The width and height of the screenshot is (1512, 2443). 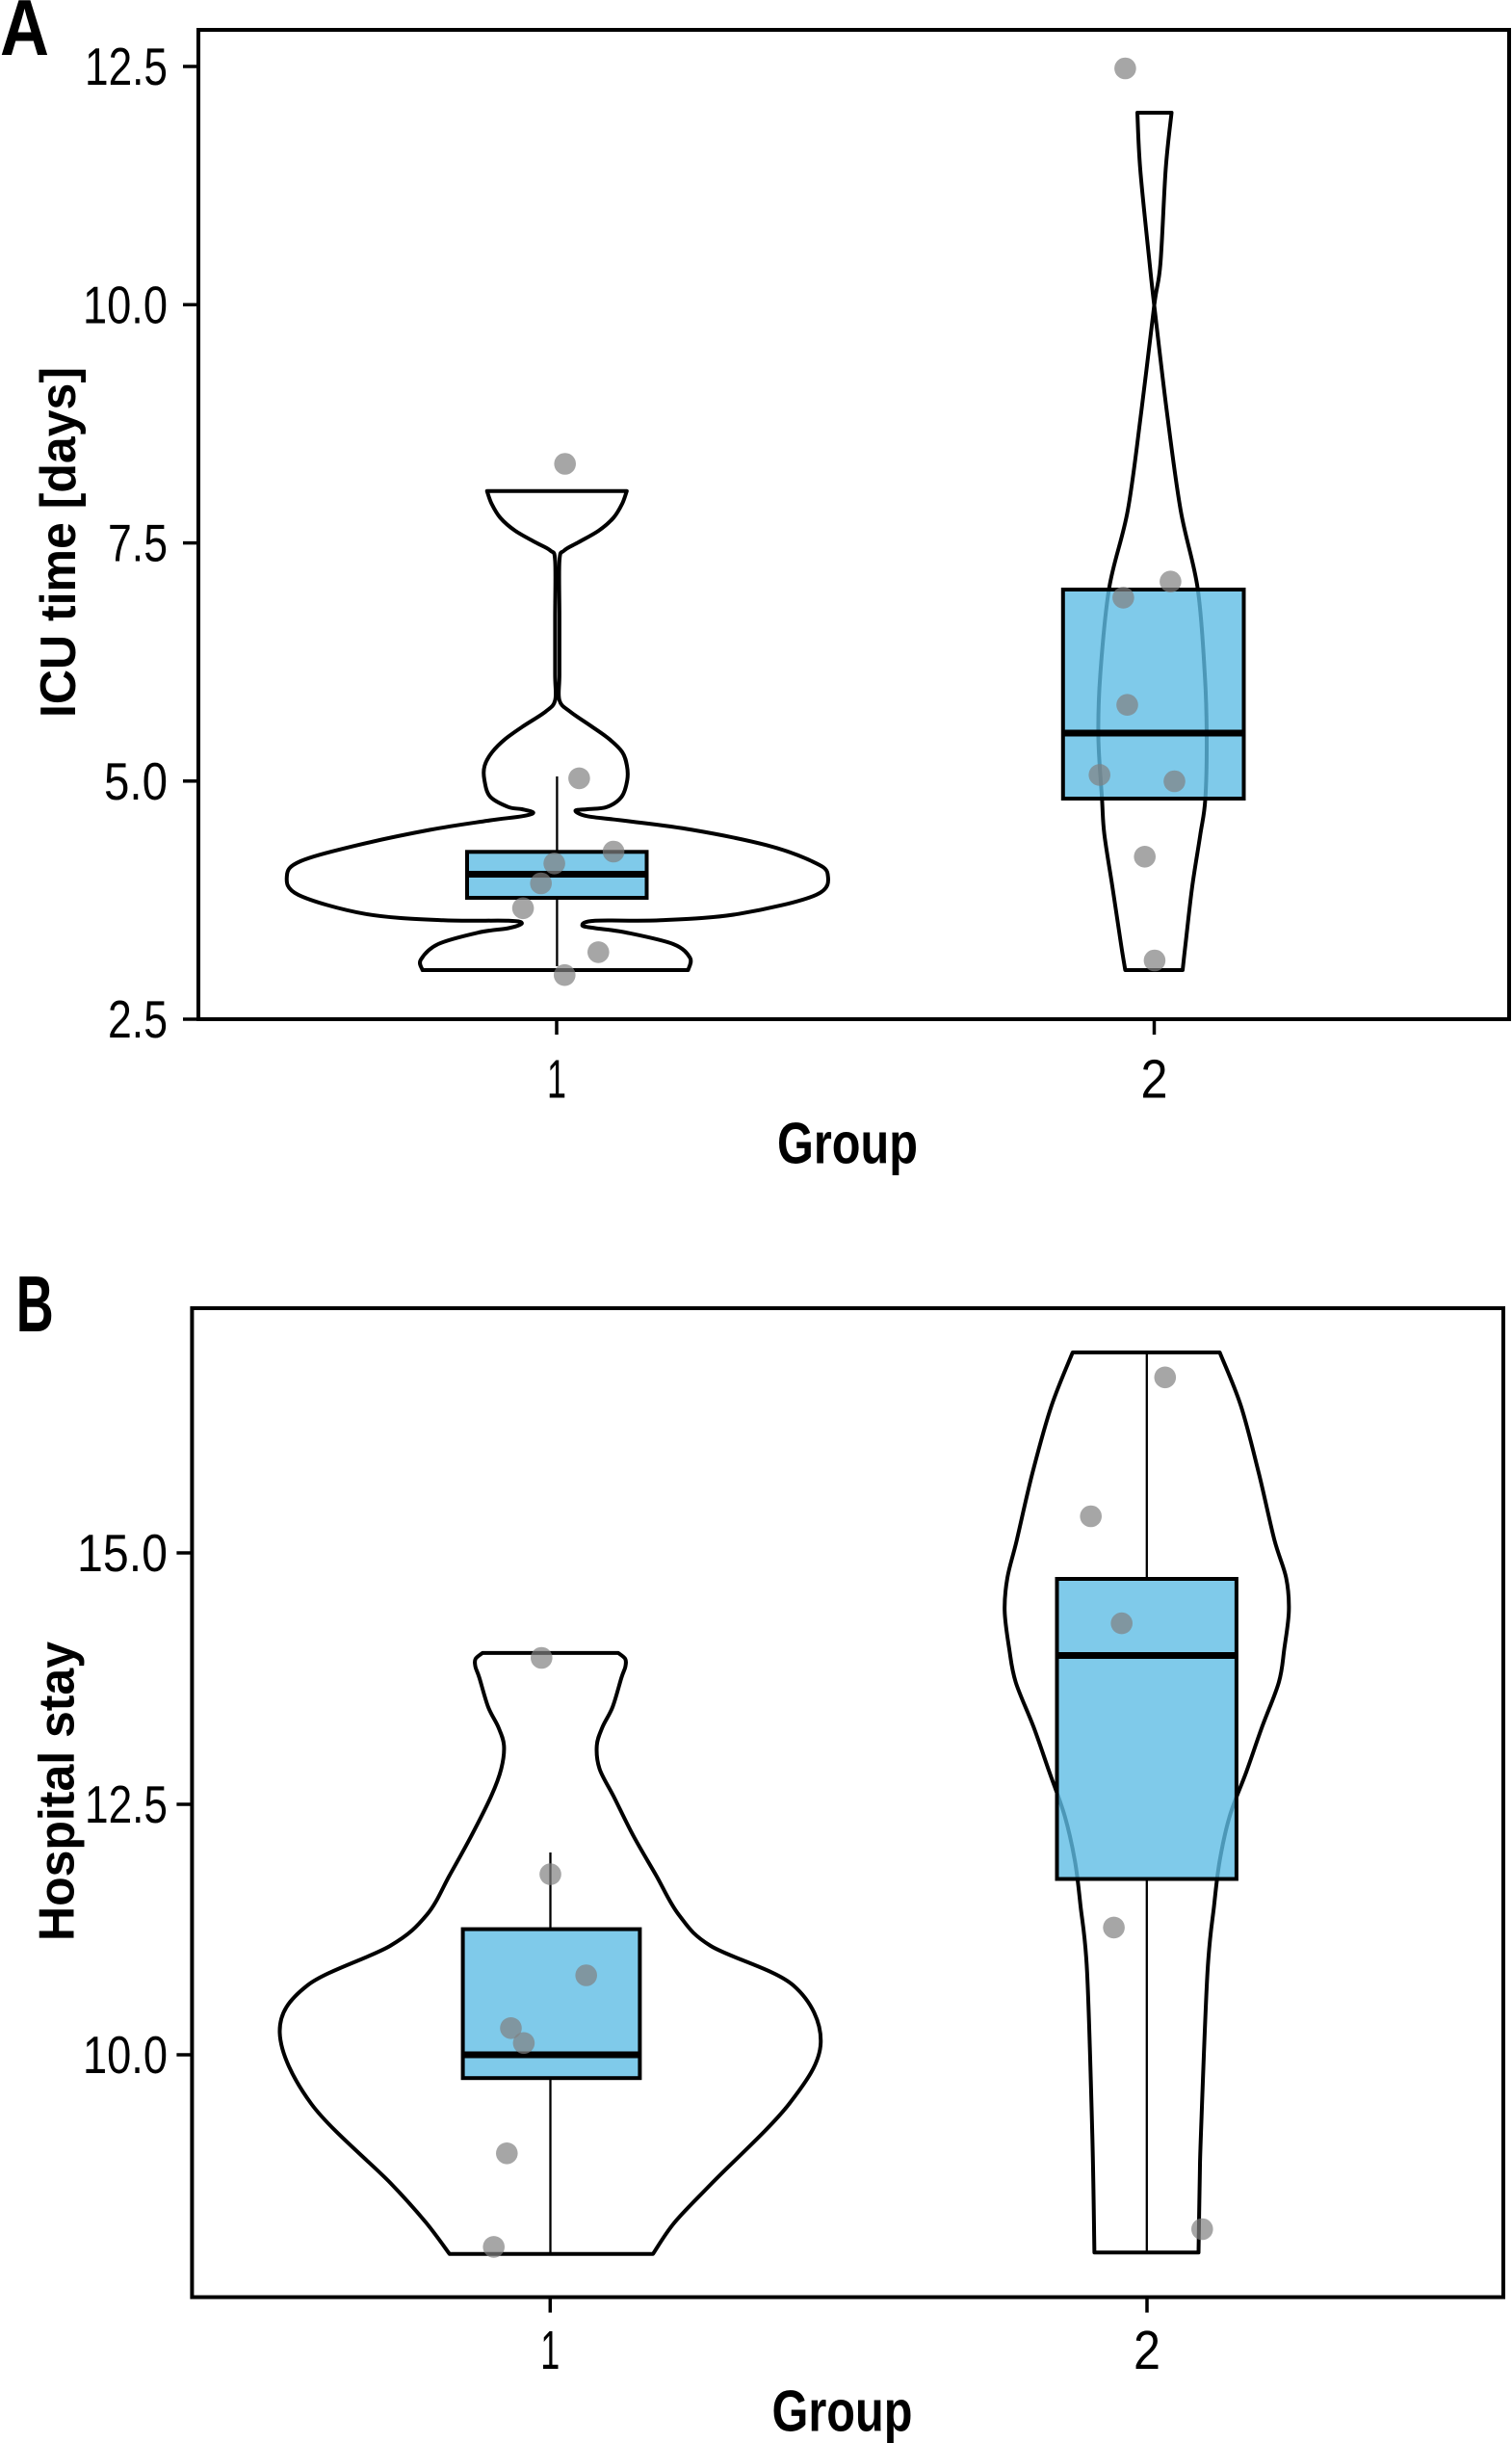 I want to click on svg-text: 5.0, so click(x=136, y=781).